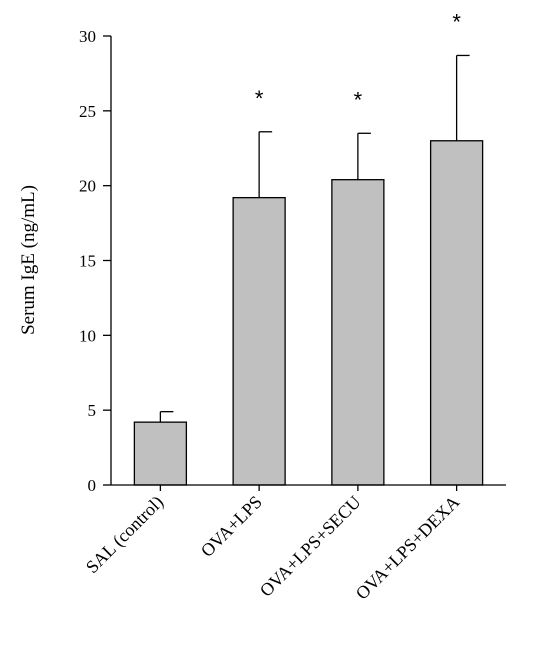  I want to click on y-axis-title: Serum IgE (ng/mL), so click(28, 260).